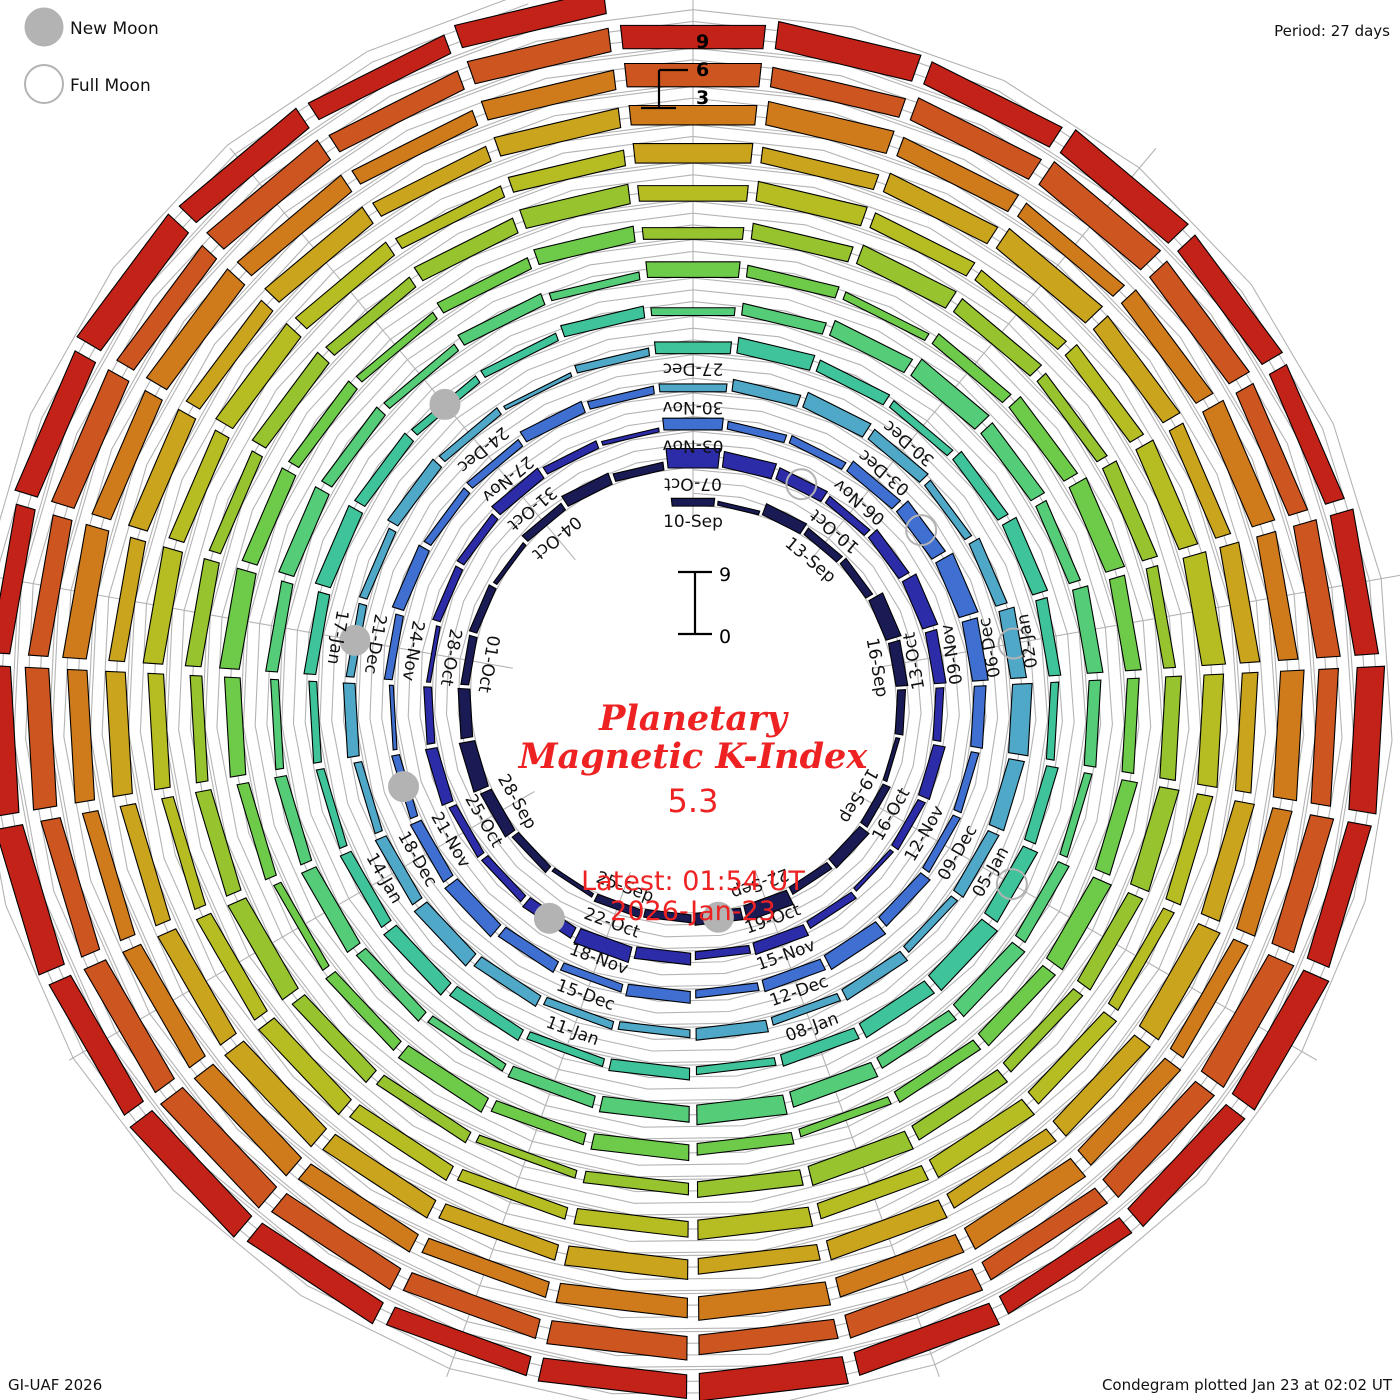 Image resolution: width=1400 pixels, height=1400 pixels. I want to click on legend: New Moon Full Moon, so click(91, 55).